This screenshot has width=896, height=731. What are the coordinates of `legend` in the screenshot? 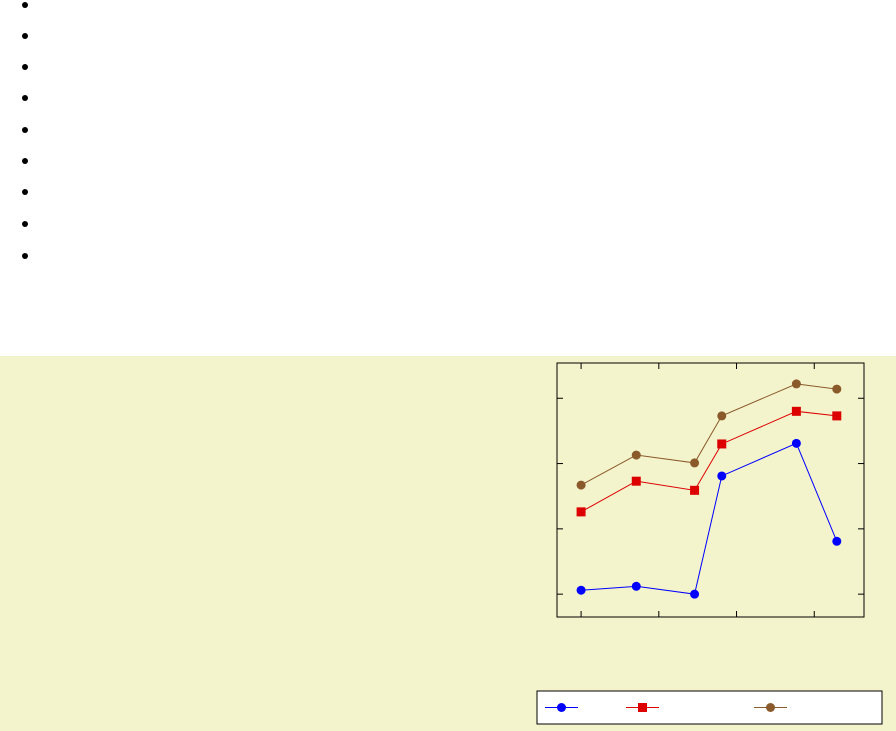 It's located at (709, 707).